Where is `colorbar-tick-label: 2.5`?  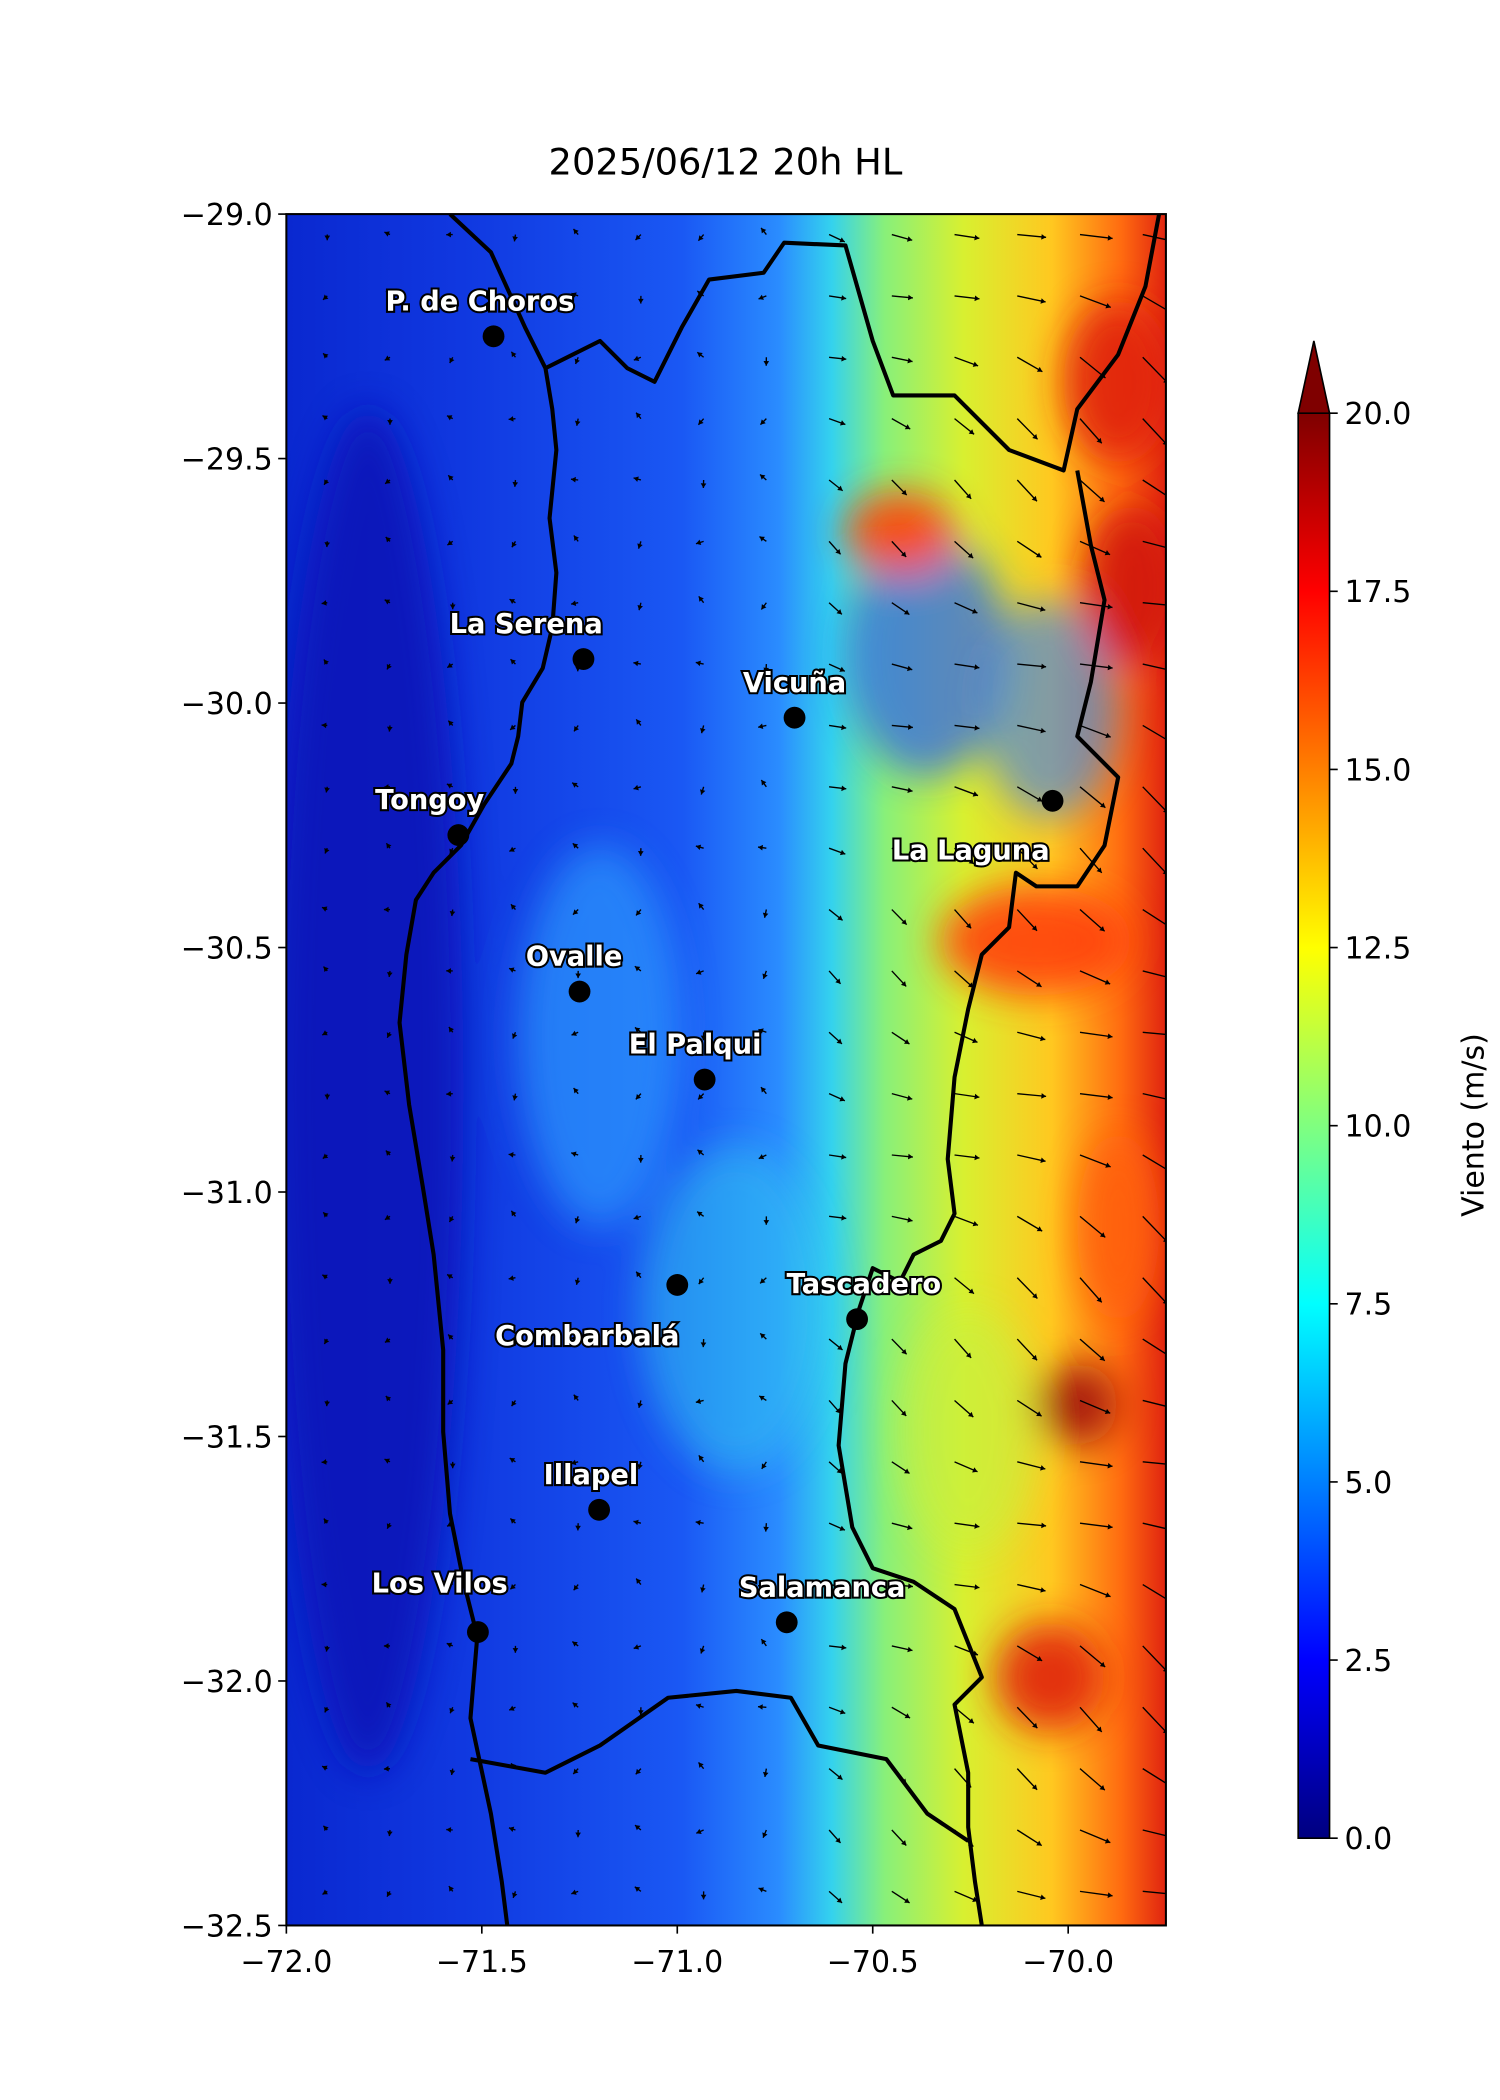
colorbar-tick-label: 2.5 is located at coordinates (1369, 1661).